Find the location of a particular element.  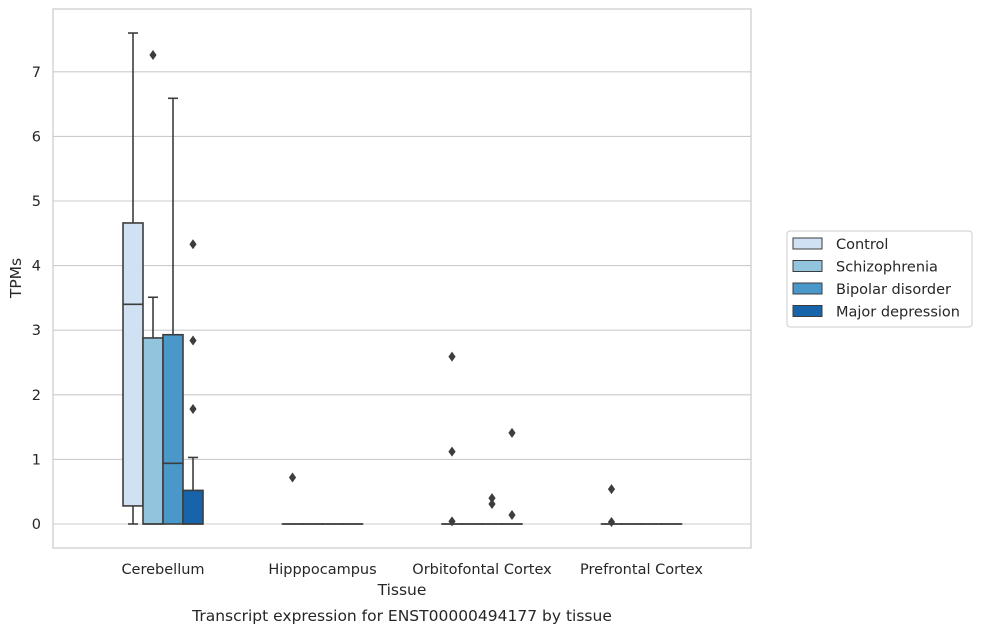

legend-frame is located at coordinates (879, 279).